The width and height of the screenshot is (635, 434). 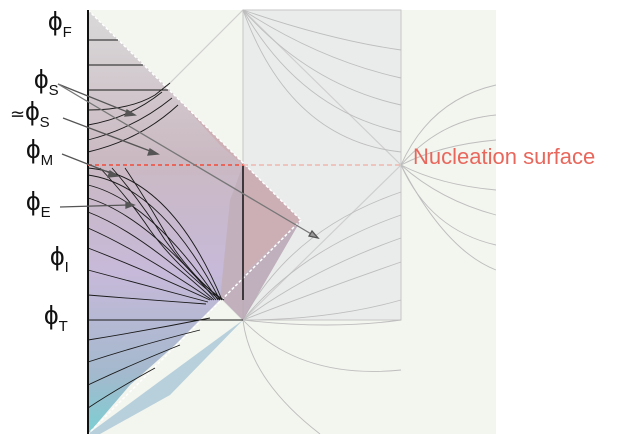 What do you see at coordinates (56, 317) in the screenshot?
I see `label-phi-t: ϕT` at bounding box center [56, 317].